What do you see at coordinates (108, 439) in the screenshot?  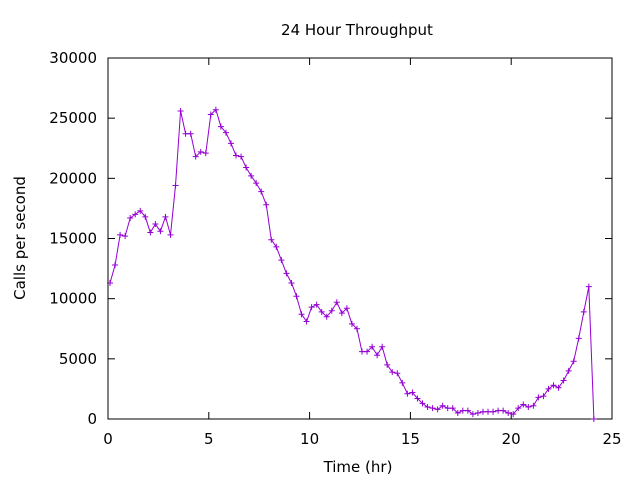 I see `x-tick-label: 0` at bounding box center [108, 439].